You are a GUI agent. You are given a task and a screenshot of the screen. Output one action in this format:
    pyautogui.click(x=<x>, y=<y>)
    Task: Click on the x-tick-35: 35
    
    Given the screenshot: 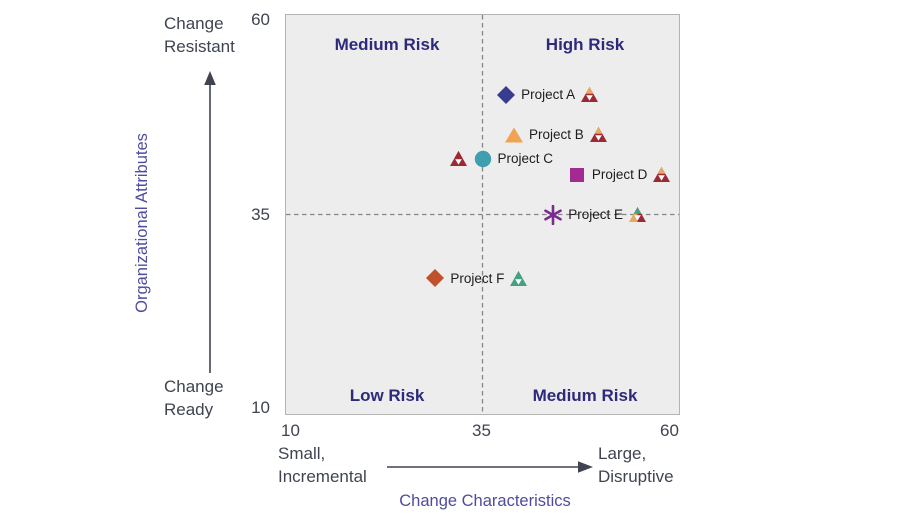 What is the action you would take?
    pyautogui.click(x=481, y=430)
    